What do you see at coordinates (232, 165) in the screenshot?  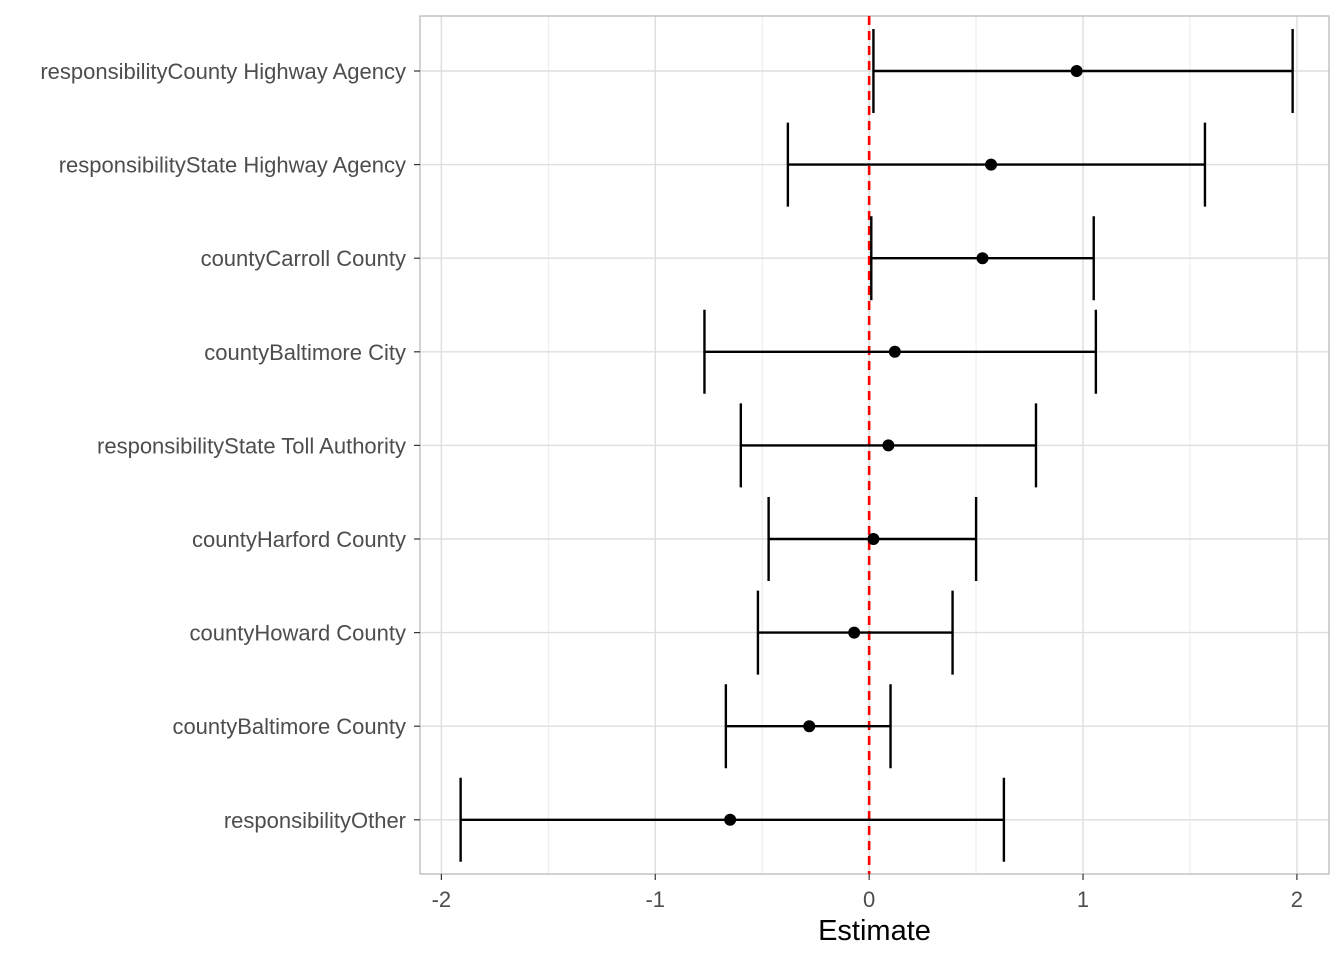 I see `y-tick-label: responsibilityState Highway Agency` at bounding box center [232, 165].